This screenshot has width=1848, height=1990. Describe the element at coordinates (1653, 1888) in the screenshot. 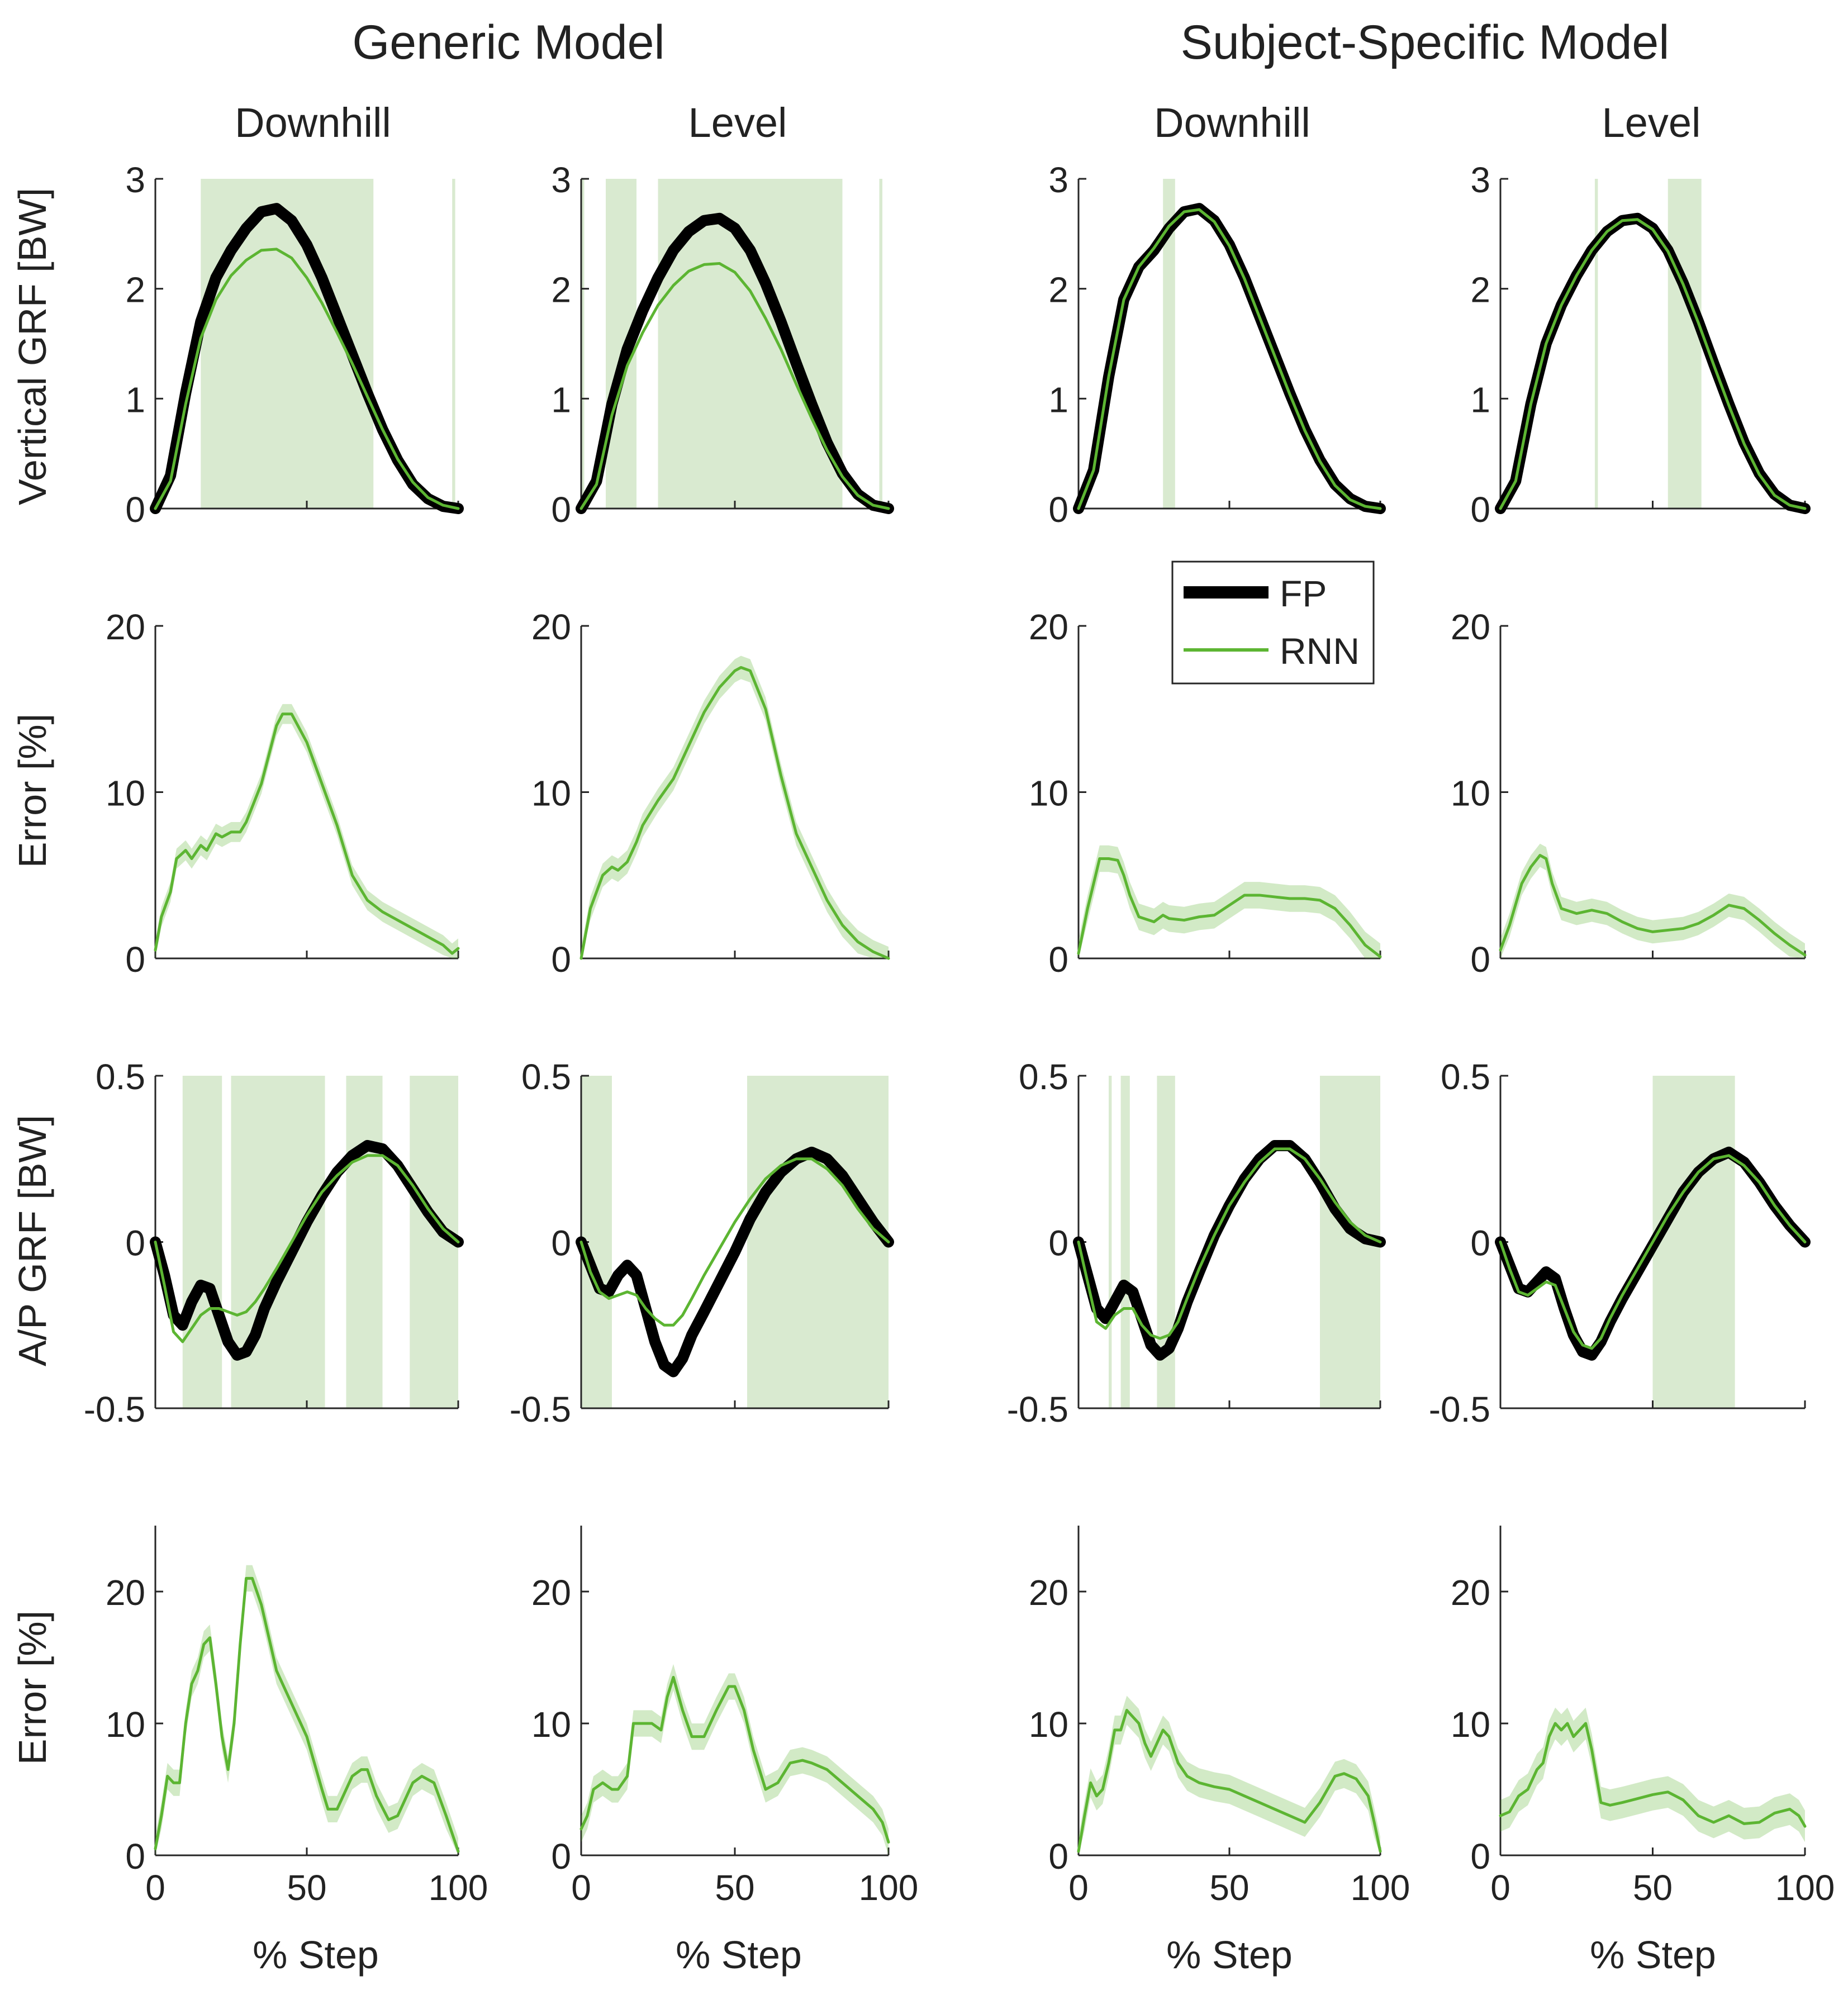

I see `xtick-label-r4c4-1: 50` at that location.